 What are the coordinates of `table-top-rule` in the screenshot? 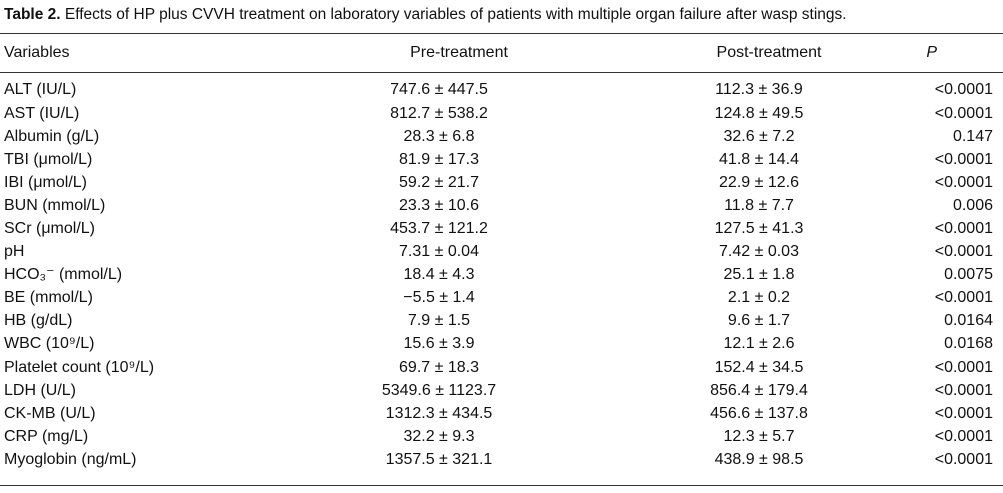 It's located at (501, 33).